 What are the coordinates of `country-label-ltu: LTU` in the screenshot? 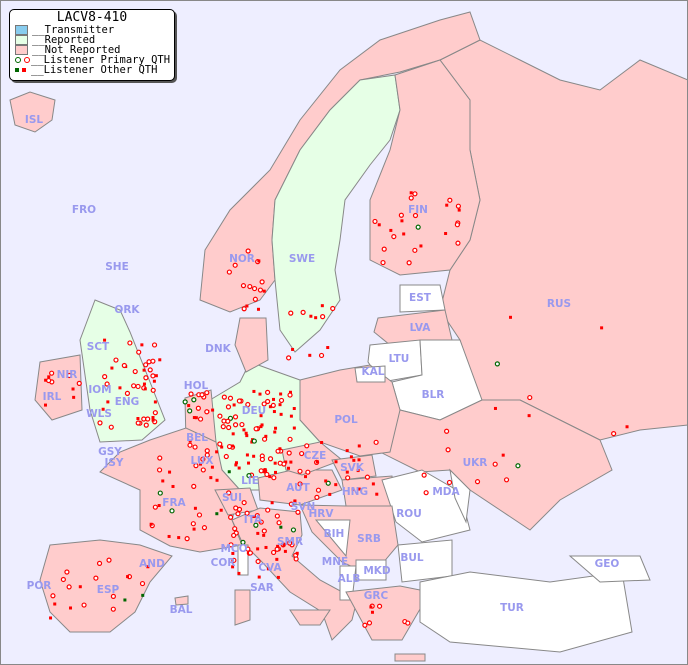 It's located at (399, 359).